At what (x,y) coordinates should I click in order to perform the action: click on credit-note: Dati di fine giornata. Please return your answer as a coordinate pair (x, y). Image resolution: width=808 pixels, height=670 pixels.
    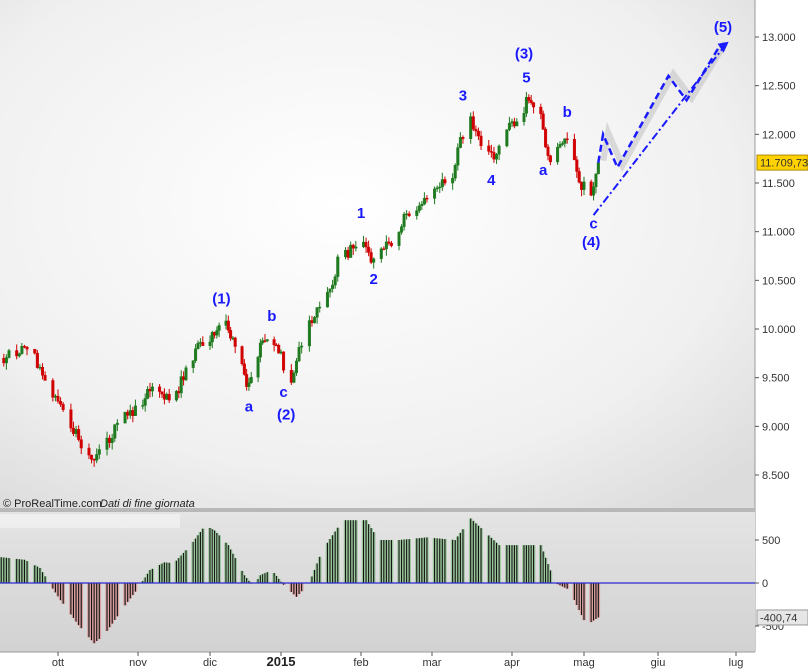
    Looking at the image, I should click on (147, 504).